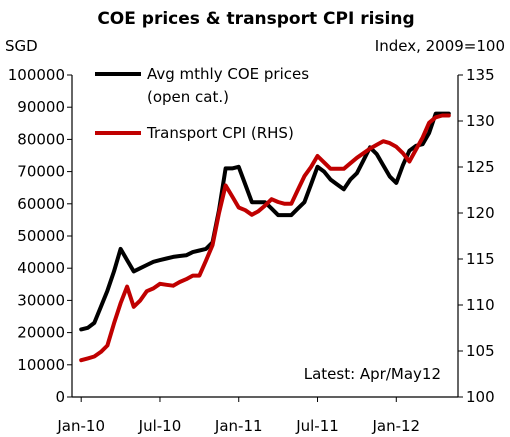 This screenshot has width=510, height=437. I want to click on legend-label-cpi: Transport CPI (RHS), so click(220, 133).